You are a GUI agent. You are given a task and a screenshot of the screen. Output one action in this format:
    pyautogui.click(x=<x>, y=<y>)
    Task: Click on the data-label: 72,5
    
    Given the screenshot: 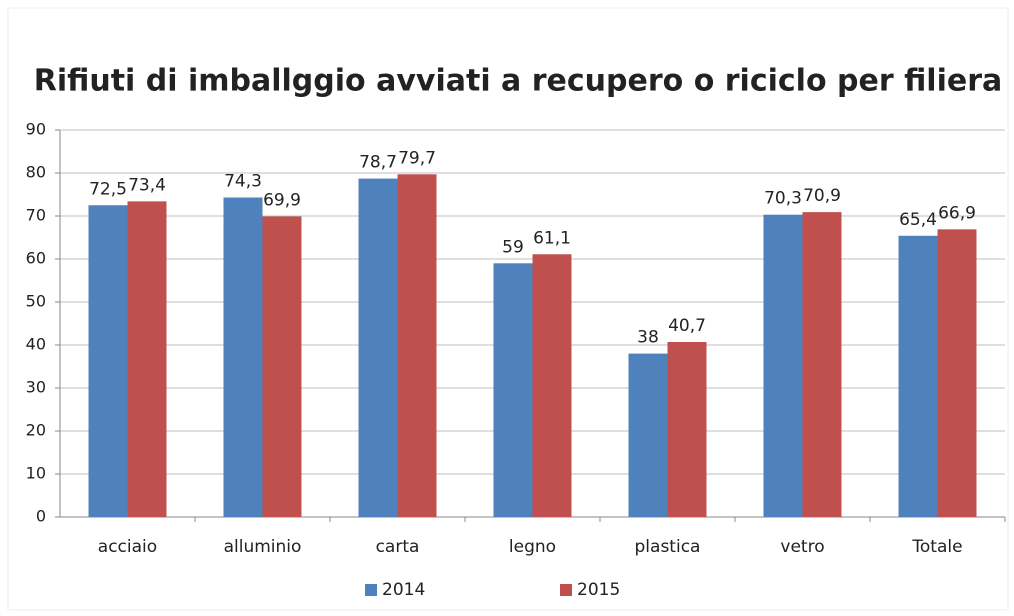 What is the action you would take?
    pyautogui.click(x=108, y=189)
    